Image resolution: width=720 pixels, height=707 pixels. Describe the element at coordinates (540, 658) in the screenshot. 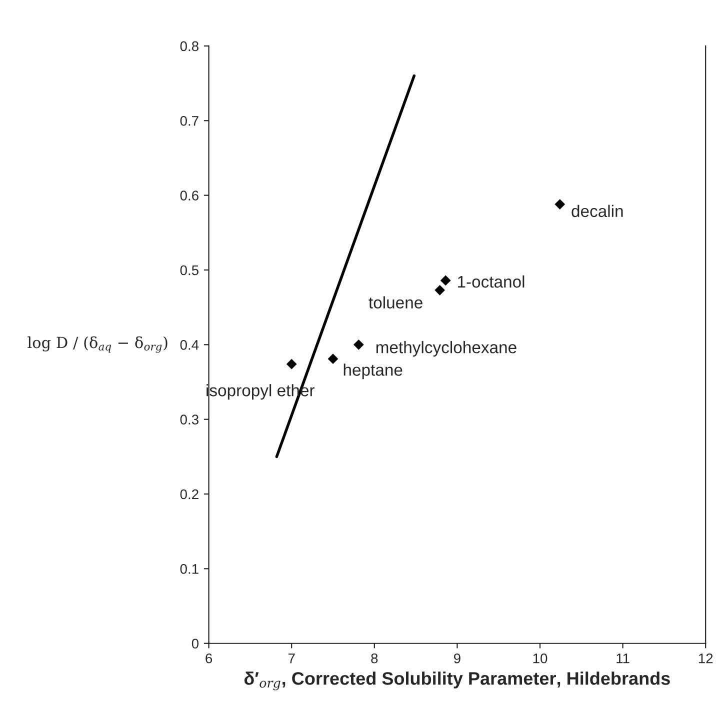

I see `x-tick-label: 10` at that location.